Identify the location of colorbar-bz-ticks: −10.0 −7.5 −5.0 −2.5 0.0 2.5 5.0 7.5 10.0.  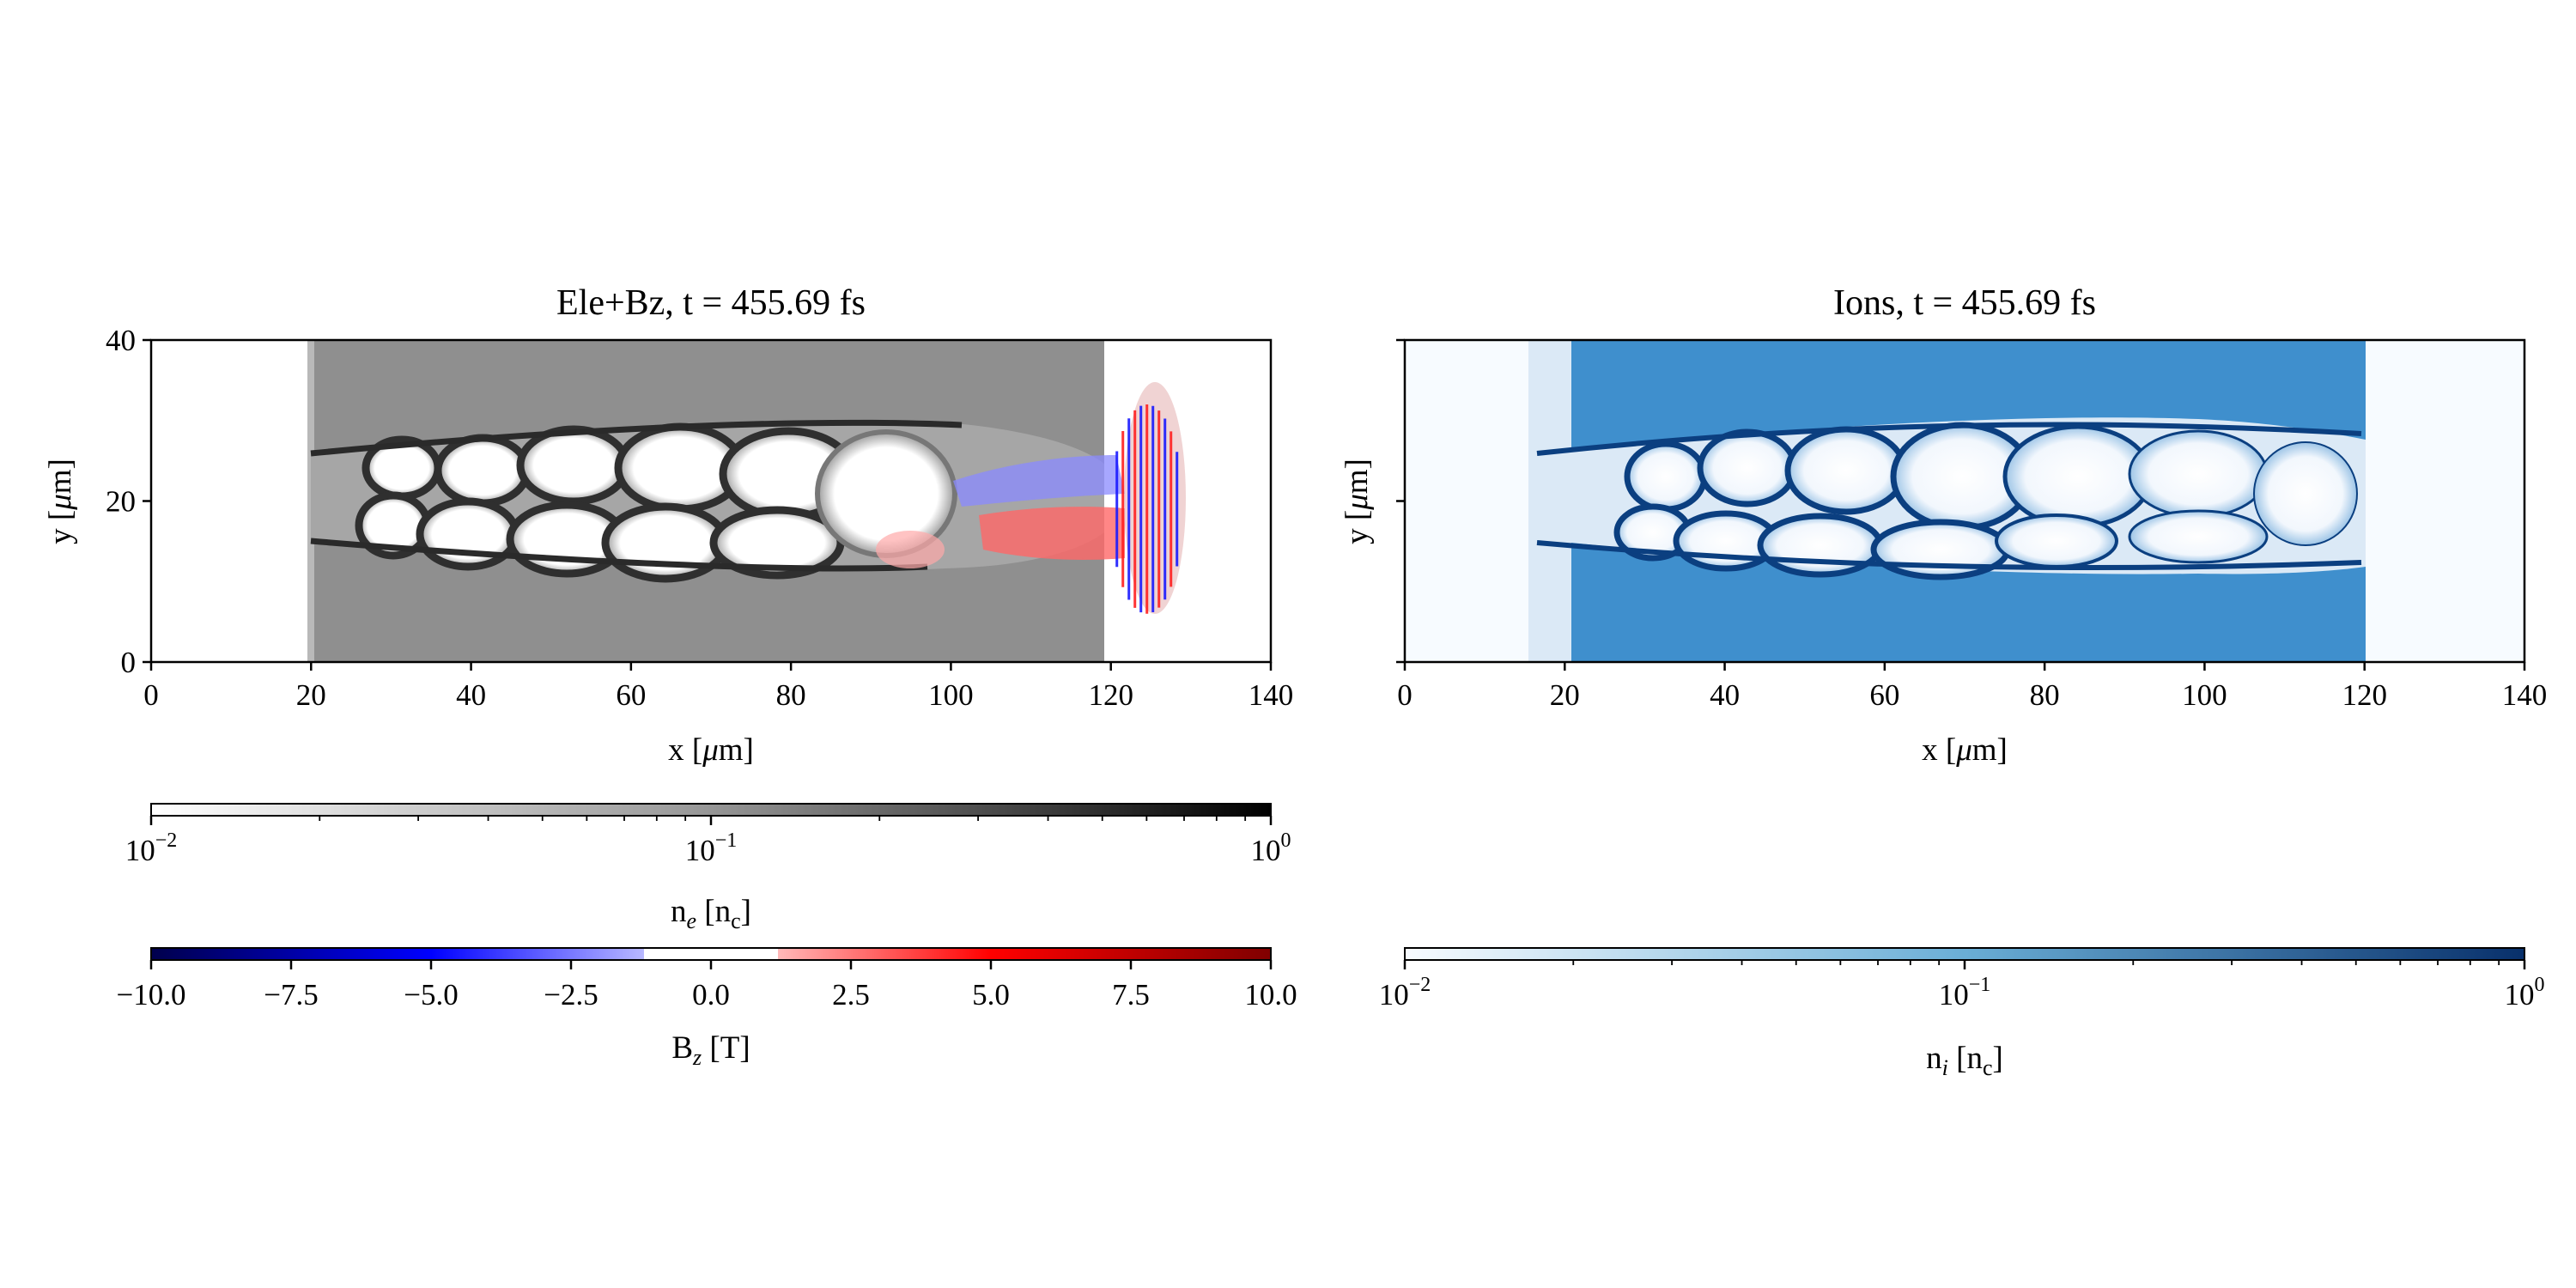
(707, 986).